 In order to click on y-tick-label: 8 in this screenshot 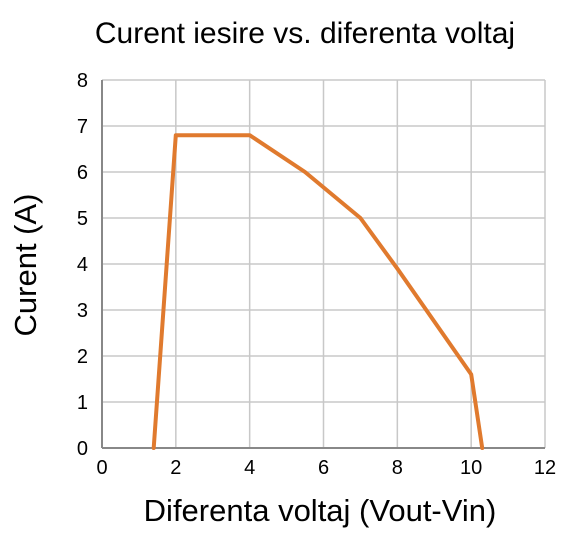, I will do `click(82, 81)`.